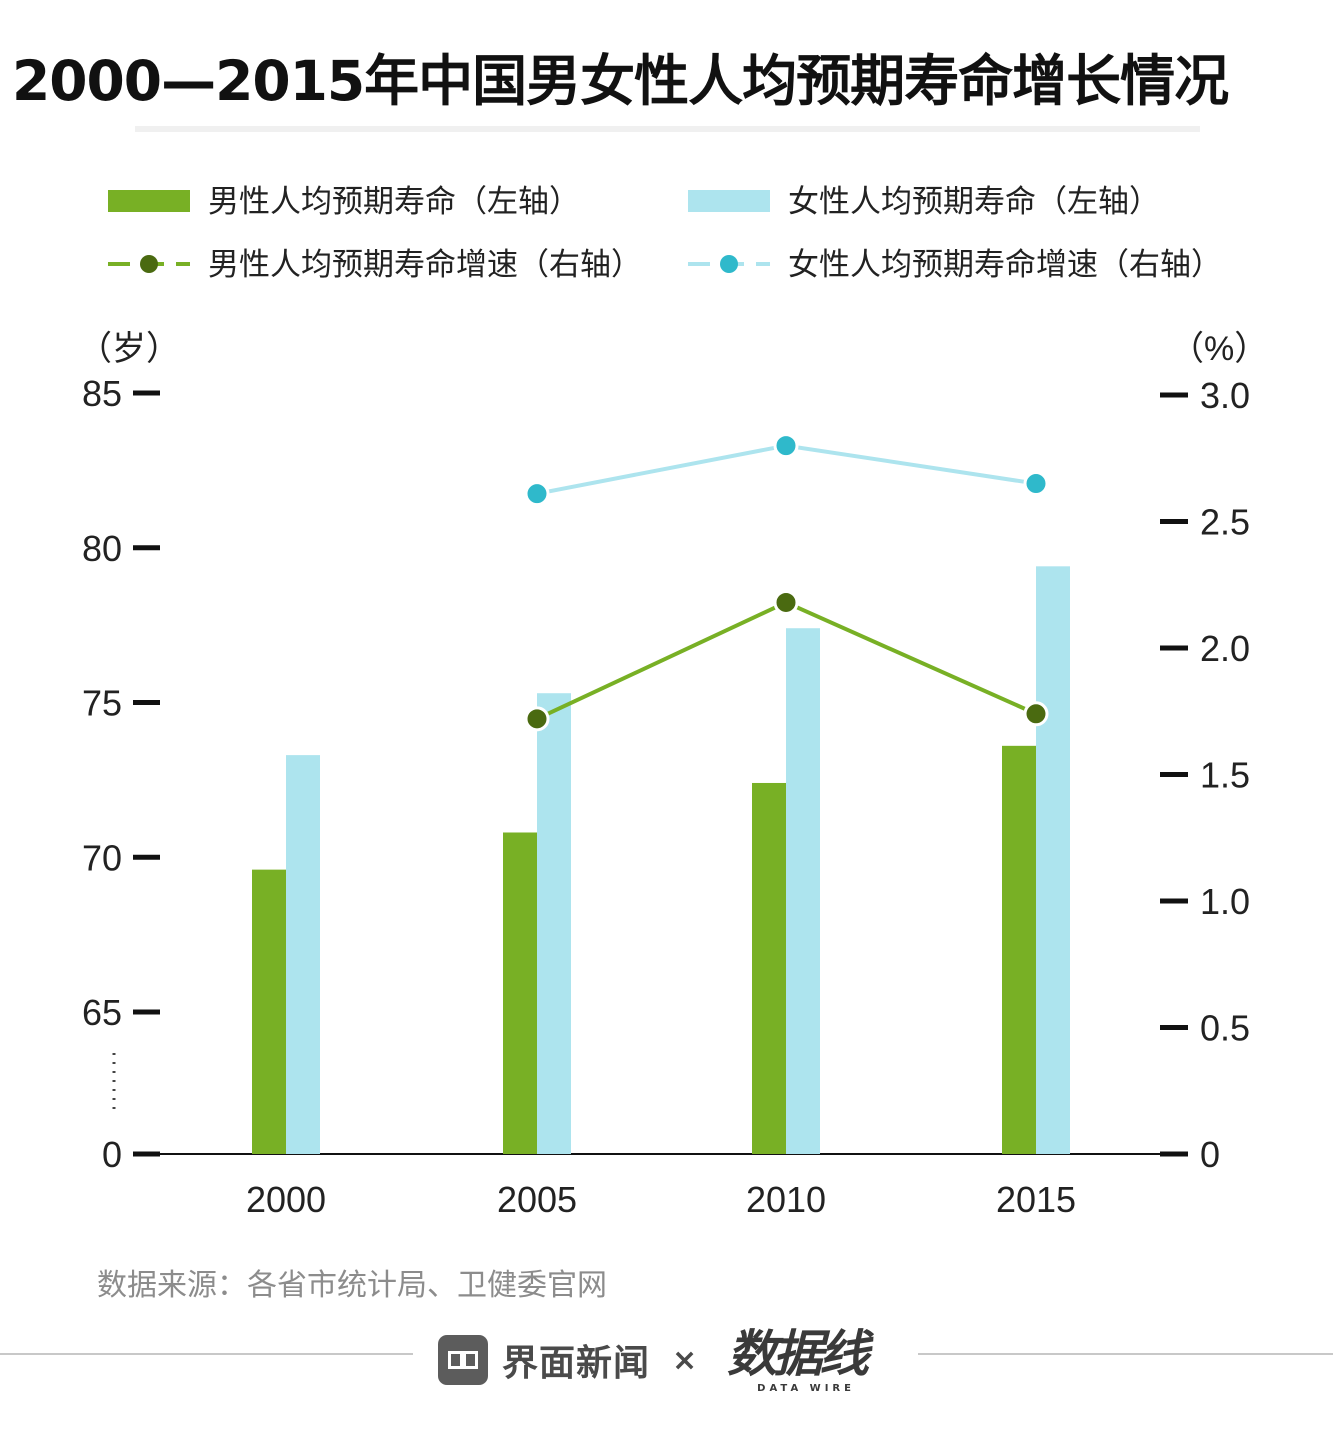  Describe the element at coordinates (576, 1363) in the screenshot. I see `jiemian-brand-name: 界面新闻` at that location.